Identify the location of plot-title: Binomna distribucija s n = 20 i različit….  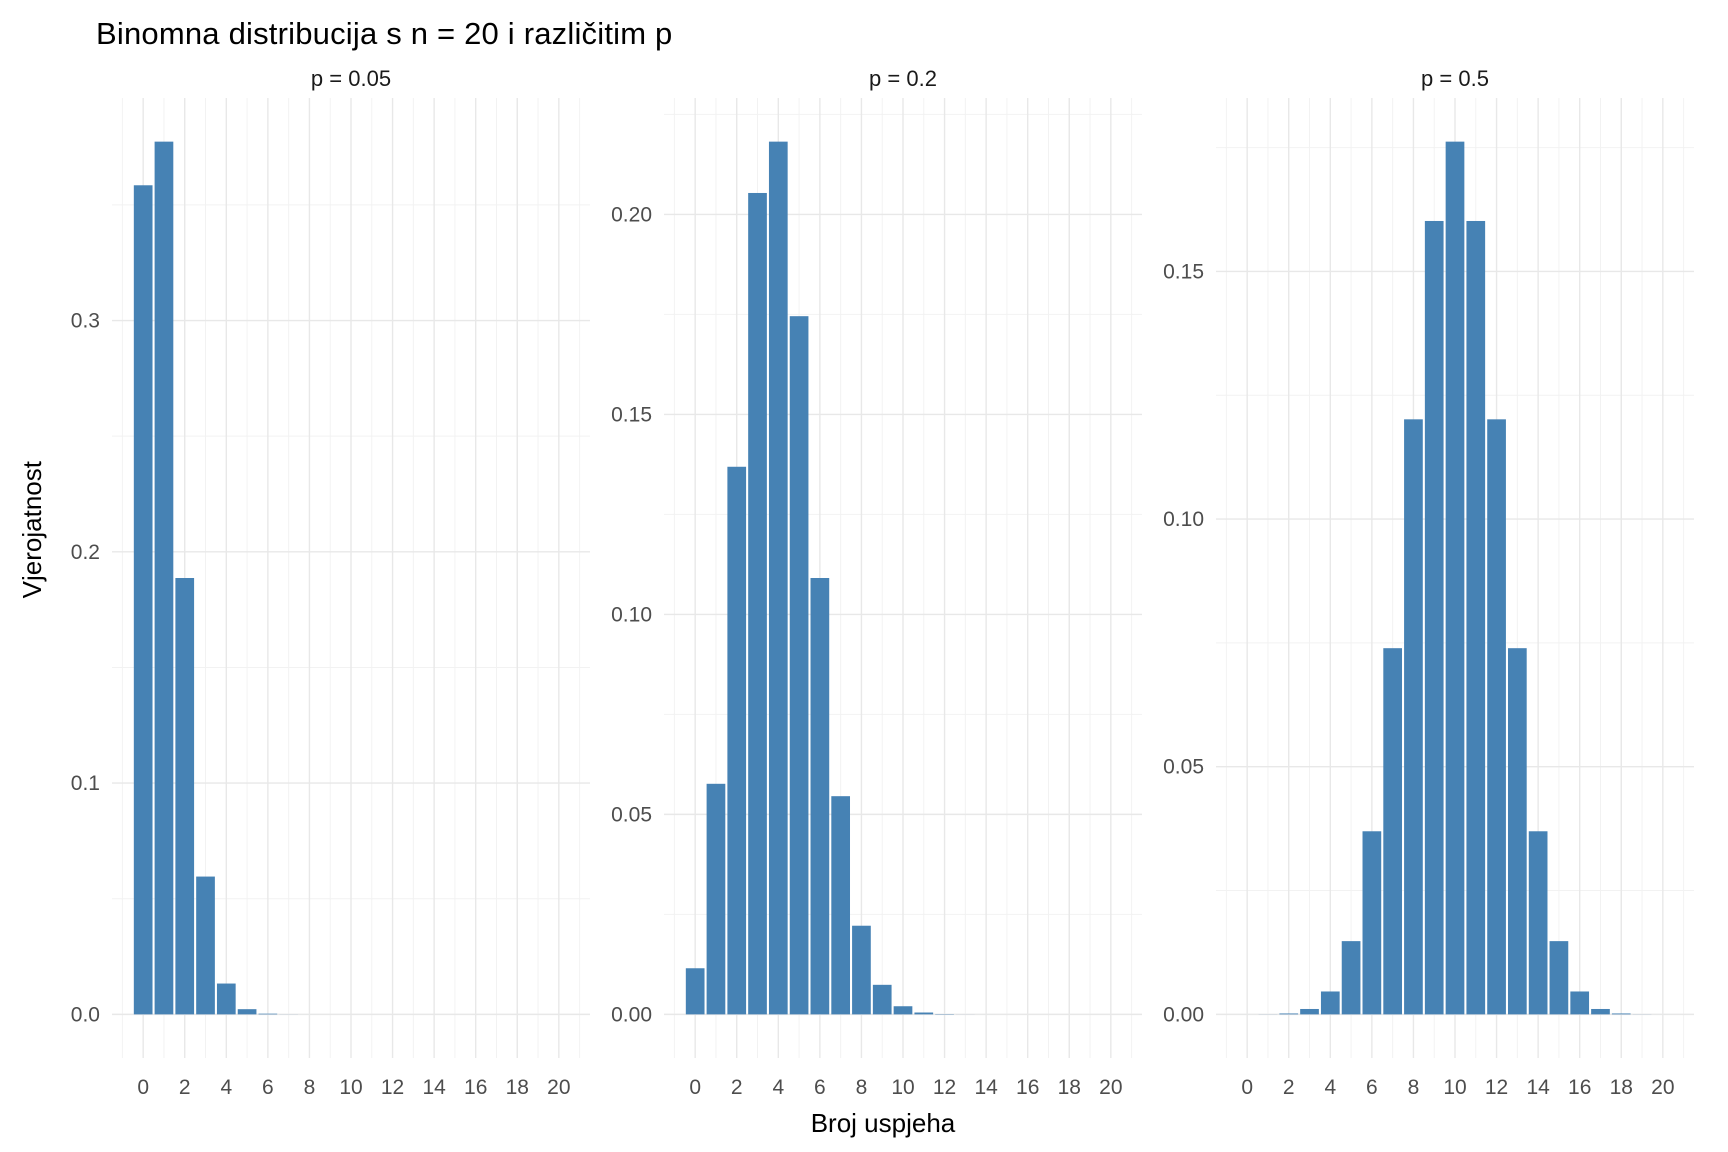
(384, 33).